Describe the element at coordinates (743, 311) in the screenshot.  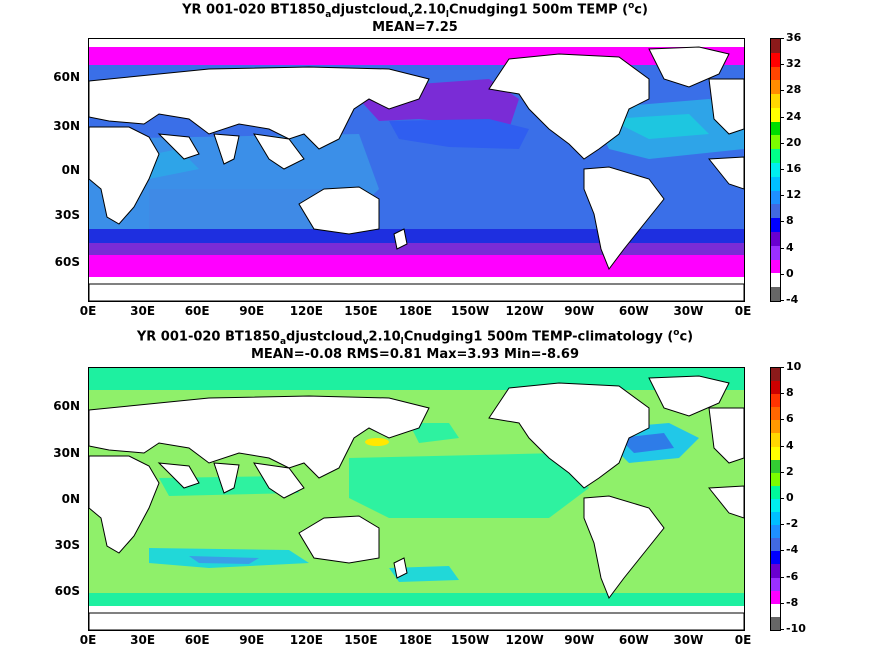
I see `map1-lon-label: 0E` at that location.